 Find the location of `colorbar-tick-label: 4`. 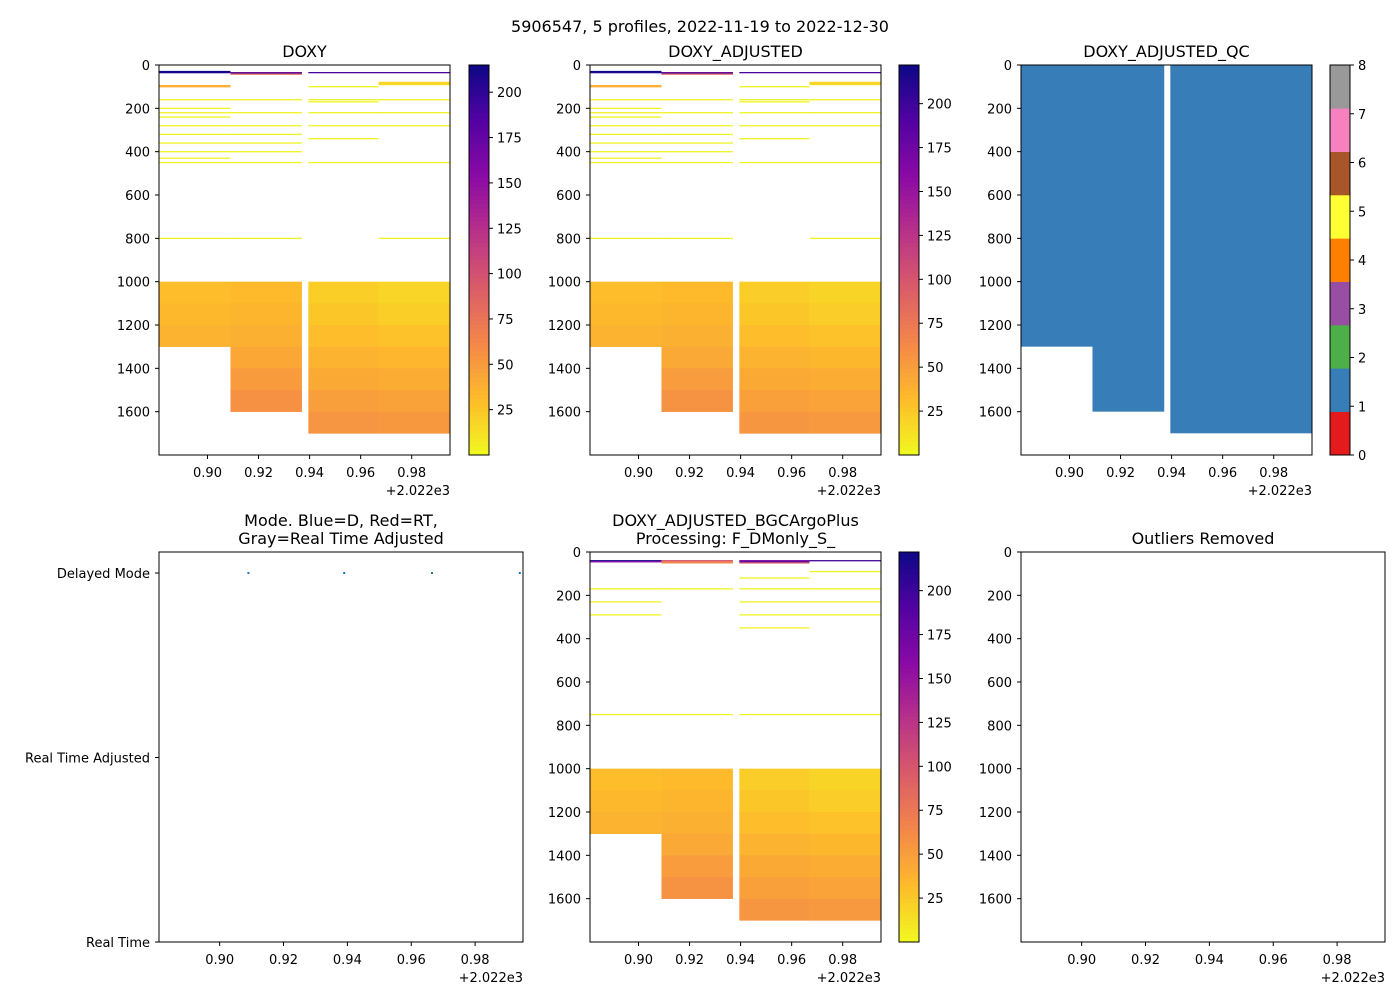

colorbar-tick-label: 4 is located at coordinates (1362, 261).